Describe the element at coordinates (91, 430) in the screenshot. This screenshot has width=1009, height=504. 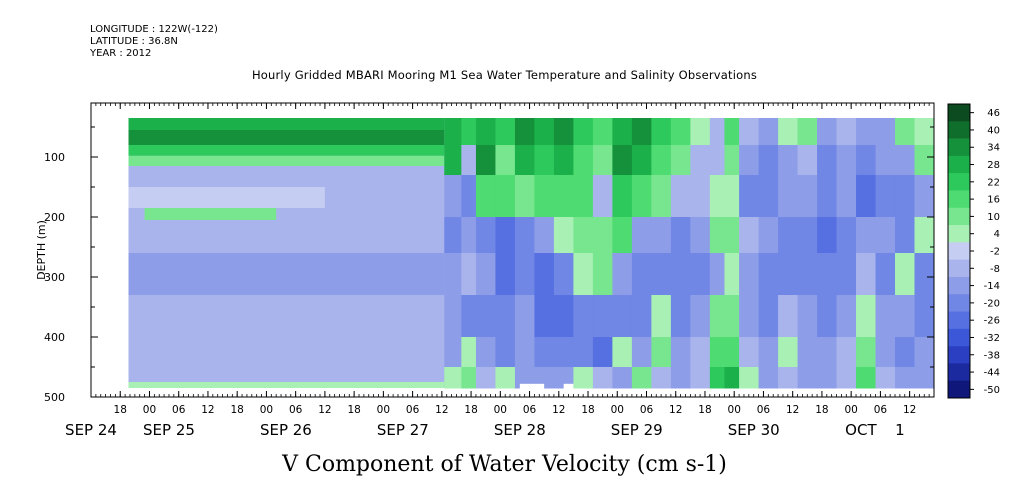
I see `x-date-label: SEP 24` at that location.